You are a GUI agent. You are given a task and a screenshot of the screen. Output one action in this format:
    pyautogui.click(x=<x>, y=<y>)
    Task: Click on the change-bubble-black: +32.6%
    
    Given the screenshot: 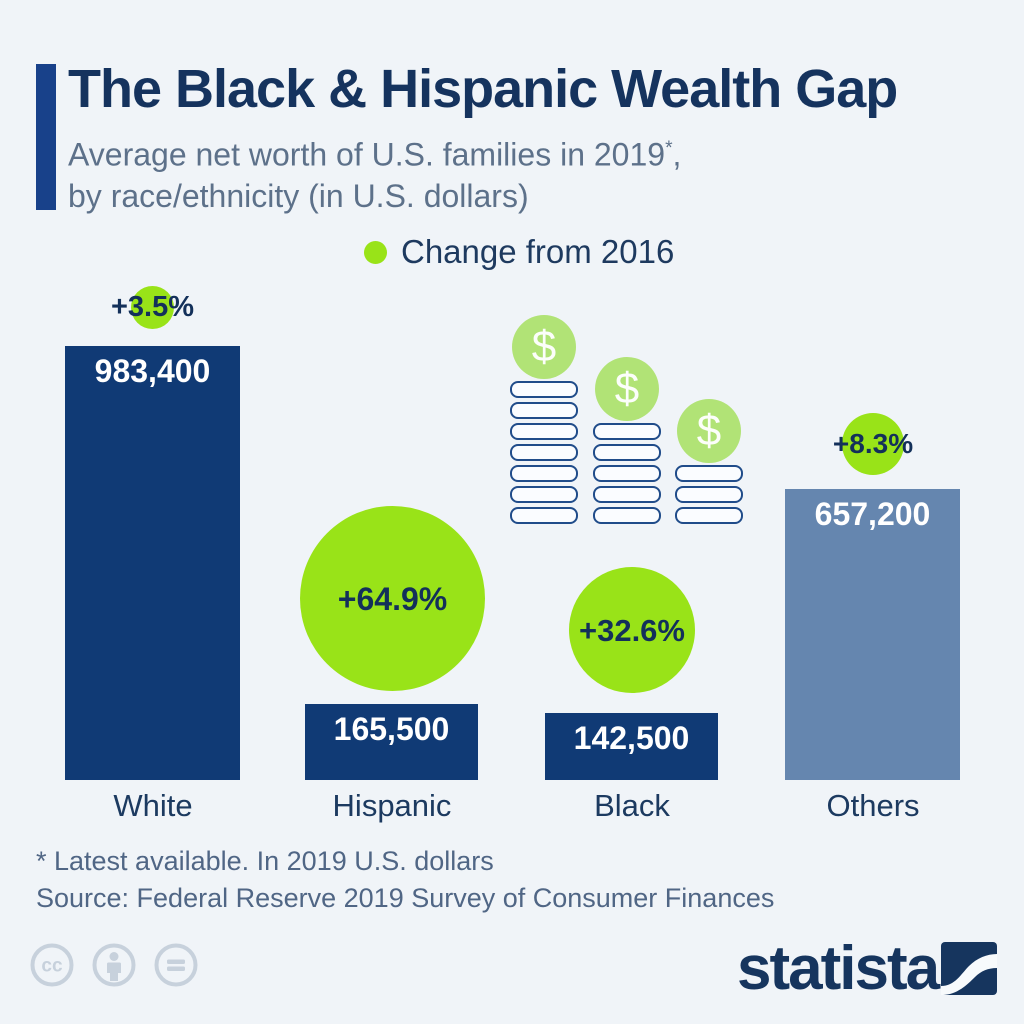 What is the action you would take?
    pyautogui.click(x=632, y=630)
    